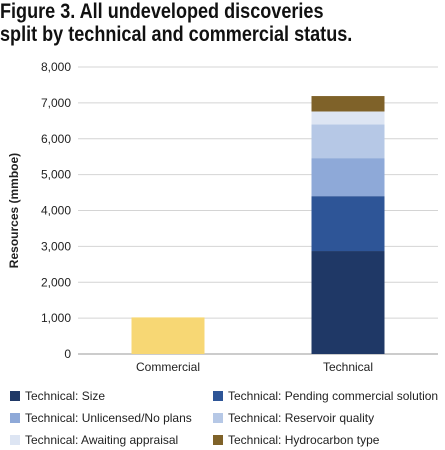 This screenshot has width=445, height=450. What do you see at coordinates (56, 175) in the screenshot?
I see `y-tick-label: 5,000` at bounding box center [56, 175].